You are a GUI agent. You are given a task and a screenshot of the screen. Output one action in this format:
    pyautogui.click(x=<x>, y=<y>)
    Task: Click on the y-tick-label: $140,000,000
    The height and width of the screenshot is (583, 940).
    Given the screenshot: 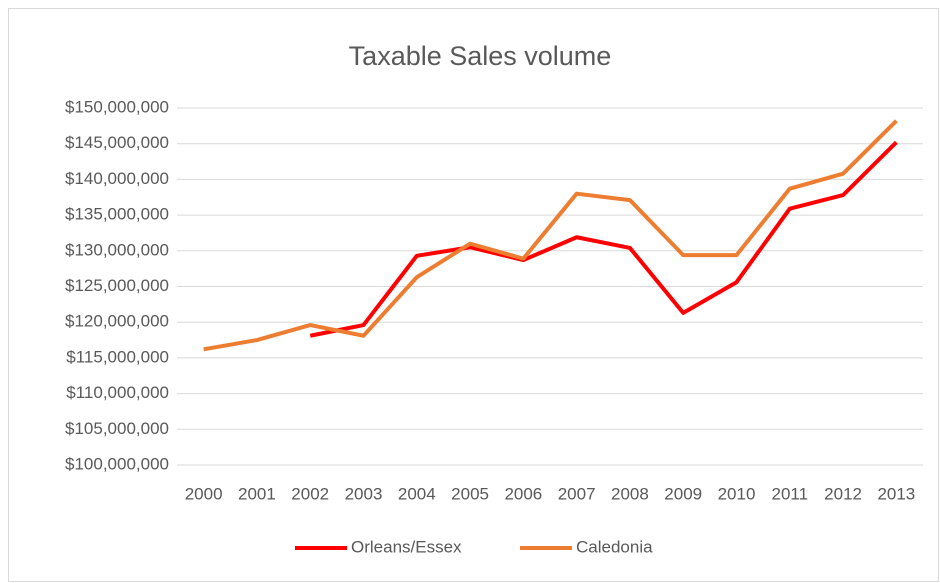 What is the action you would take?
    pyautogui.click(x=117, y=178)
    